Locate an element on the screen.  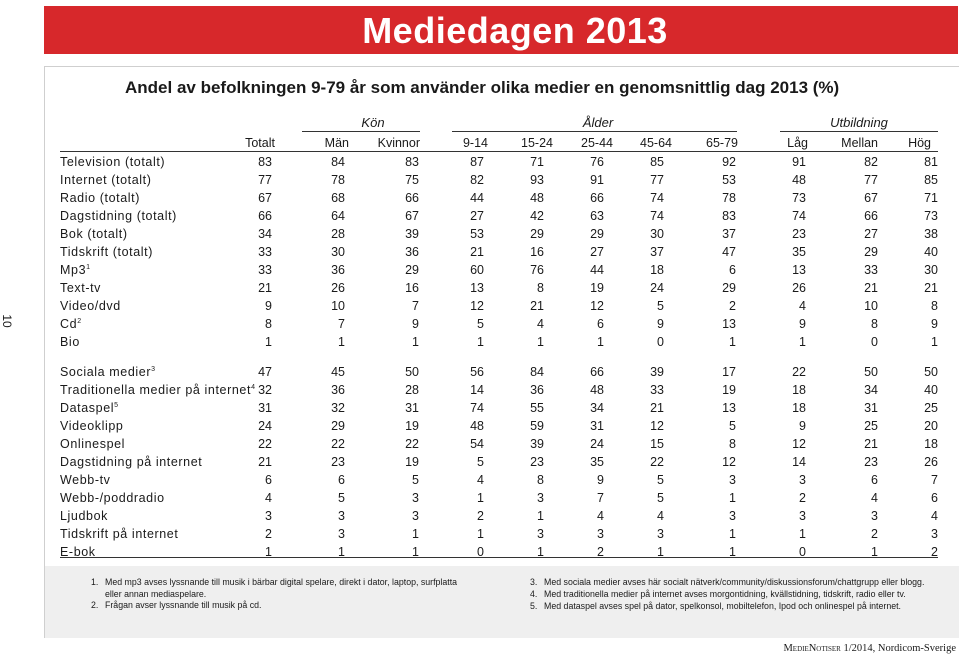
table-row: Text-tv 21 26 16 13 8 19 24 29 26 21 21 is located at coordinates (480, 290).